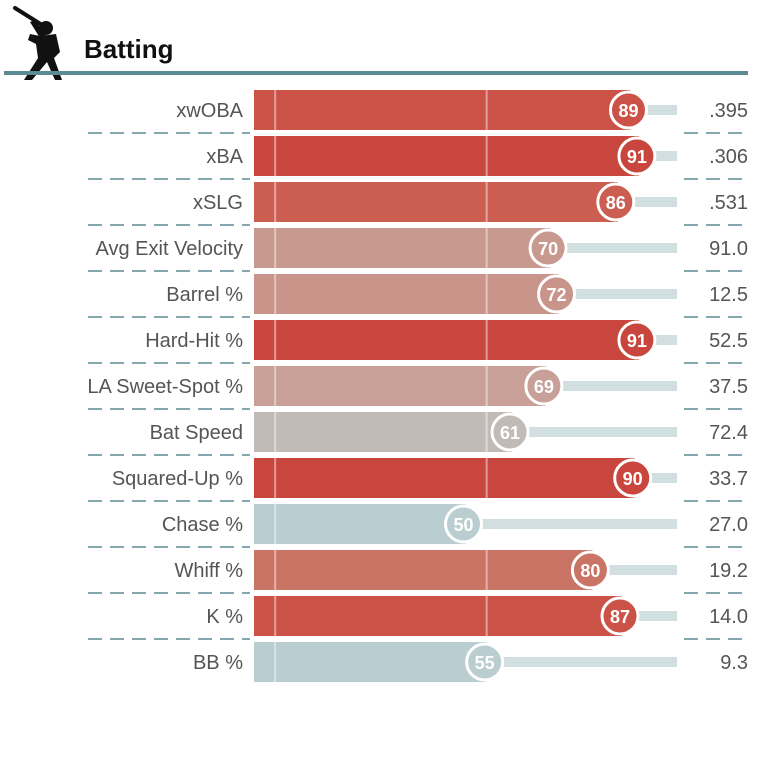 Image resolution: width=770 pixels, height=770 pixels. I want to click on stat-value: .395, so click(728, 111).